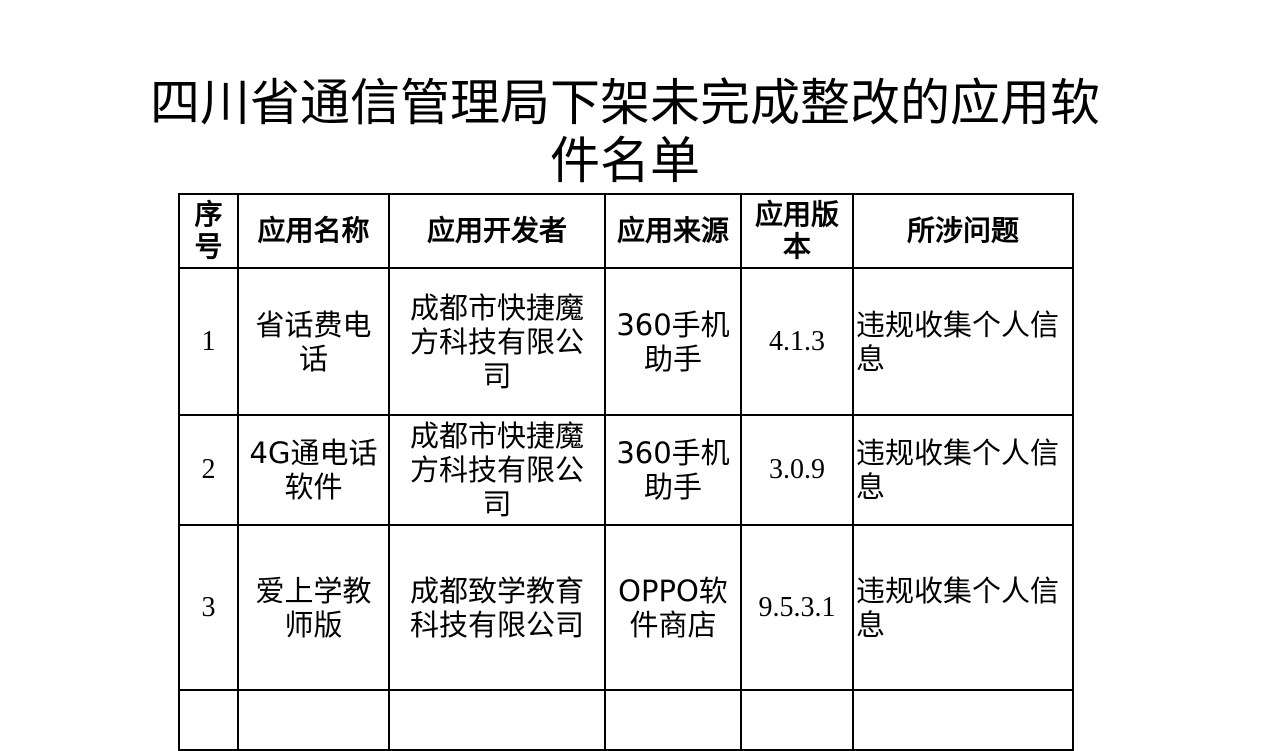 The width and height of the screenshot is (1267, 751). What do you see at coordinates (797, 607) in the screenshot?
I see `cell-version: 9.5.3.1` at bounding box center [797, 607].